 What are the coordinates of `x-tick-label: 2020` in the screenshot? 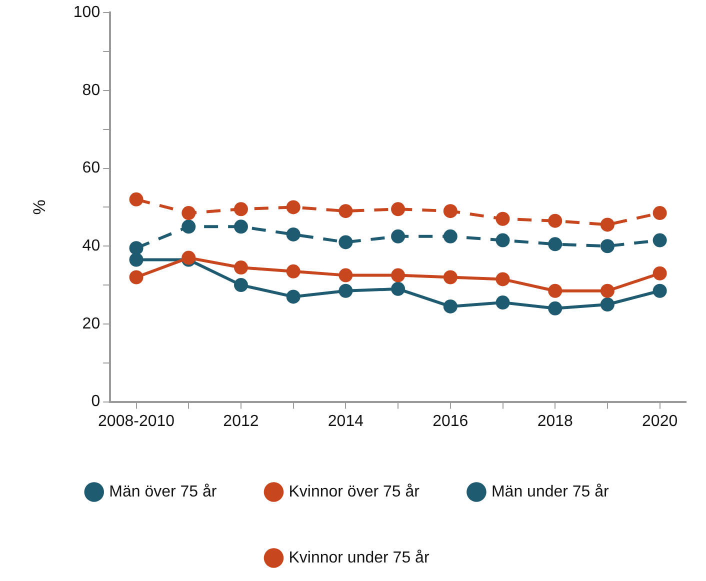 It's located at (660, 421).